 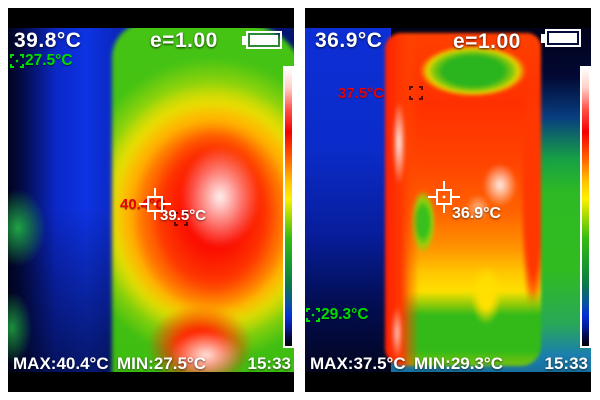 What do you see at coordinates (358, 363) in the screenshot?
I see `max-temp-readout: MAX:37.5°C` at bounding box center [358, 363].